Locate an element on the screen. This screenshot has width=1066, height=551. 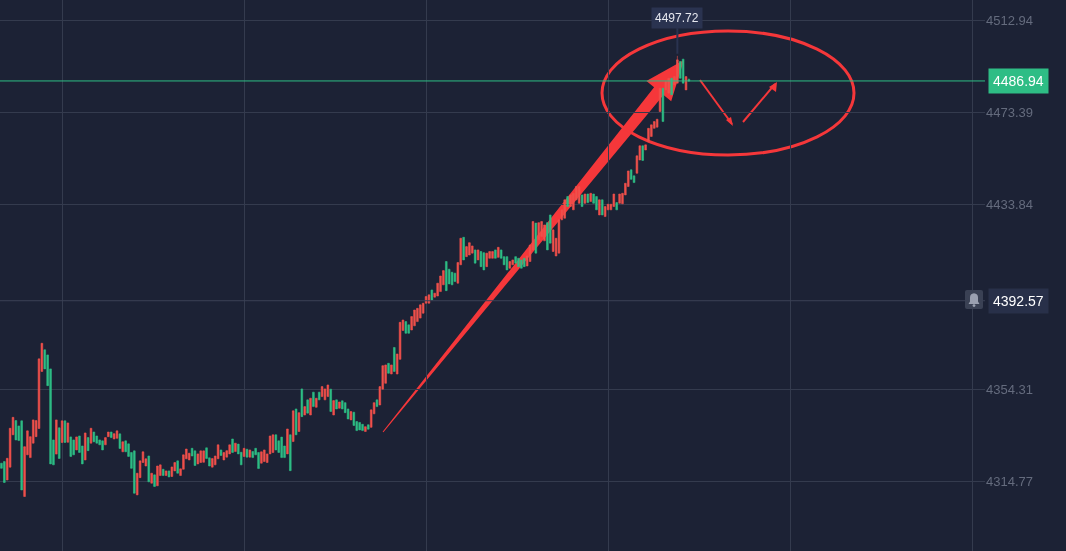
y-tick-label: 4512.94 is located at coordinates (1009, 20).